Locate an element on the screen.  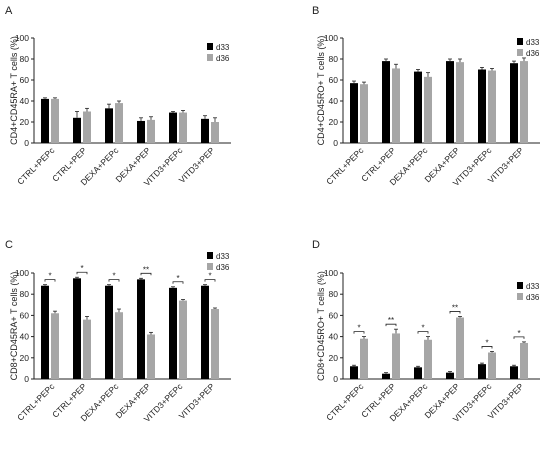
panel-letter: A is located at coordinates (9, 11).